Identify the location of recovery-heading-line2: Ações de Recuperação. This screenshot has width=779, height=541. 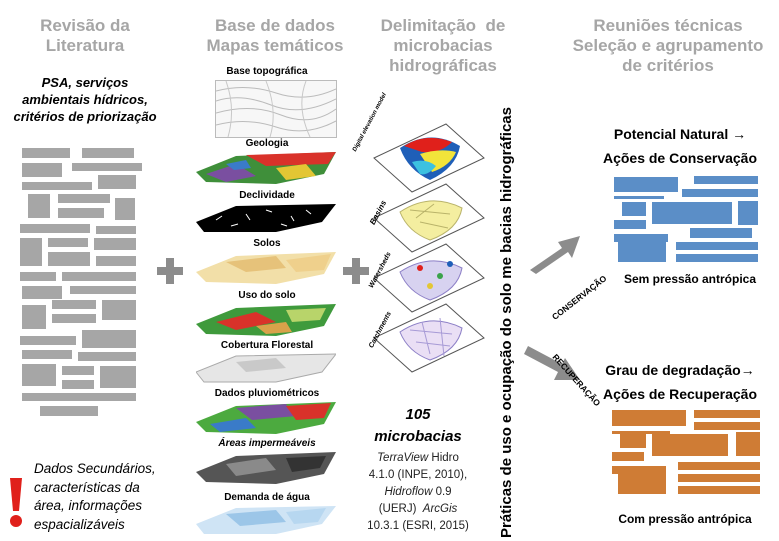
(680, 394).